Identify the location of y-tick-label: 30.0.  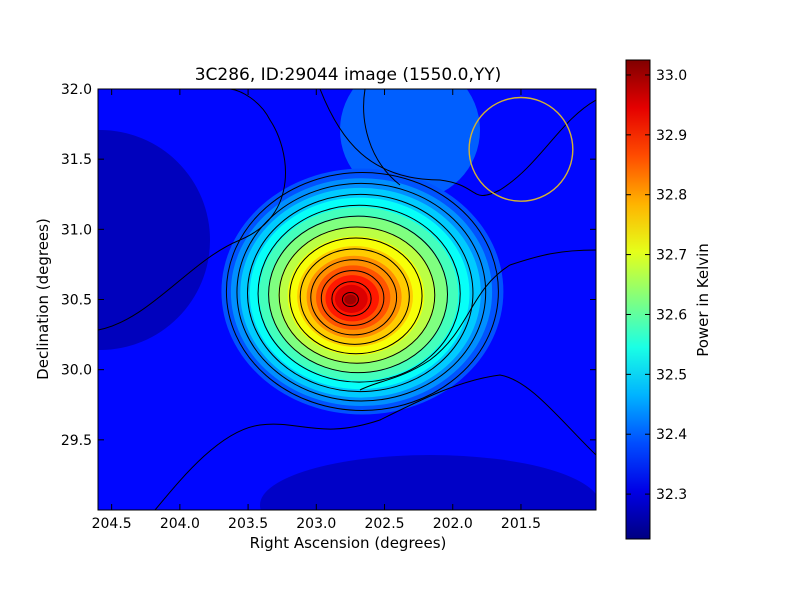
(76, 371).